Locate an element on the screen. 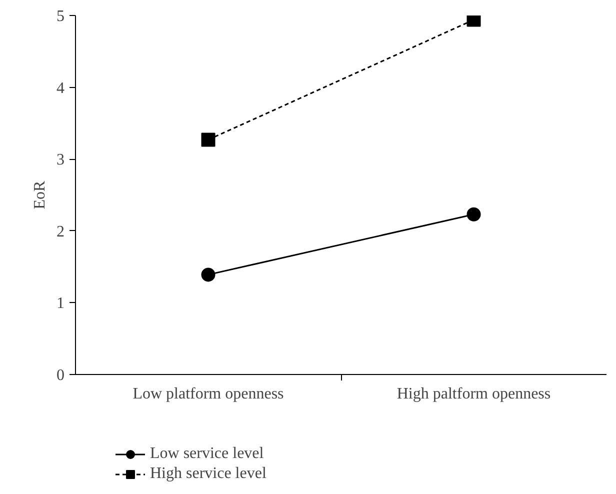 Image resolution: width=616 pixels, height=494 pixels. y-tick-label: 1 is located at coordinates (60, 303).